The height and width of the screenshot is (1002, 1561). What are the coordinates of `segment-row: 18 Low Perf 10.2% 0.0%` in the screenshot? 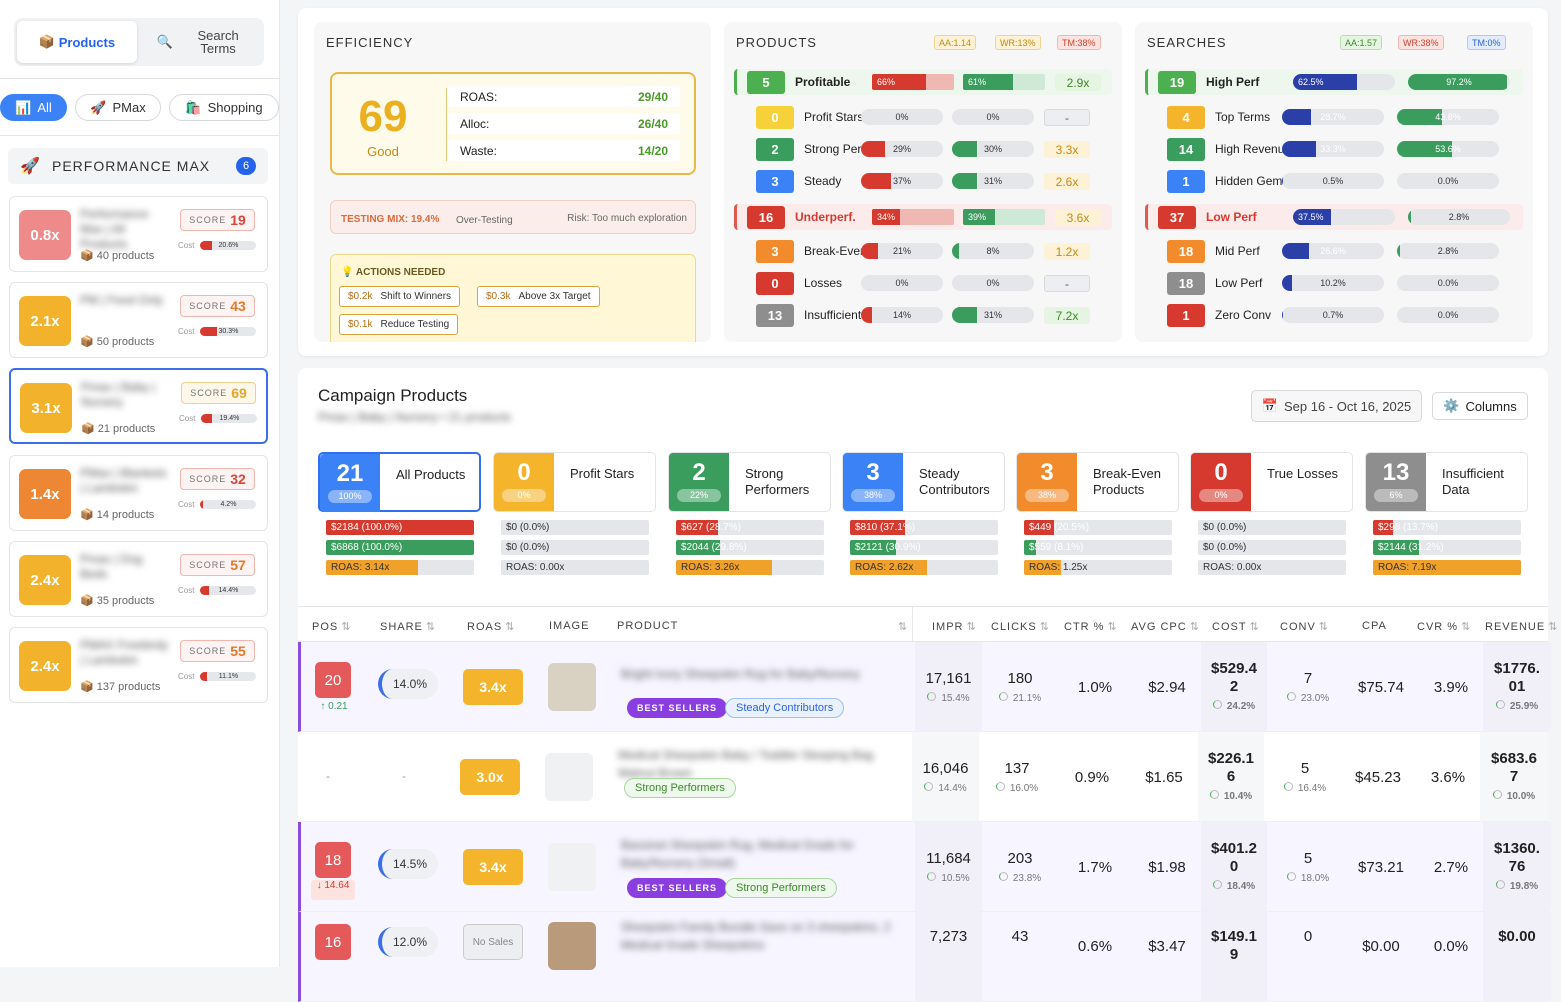 It's located at (1334, 283).